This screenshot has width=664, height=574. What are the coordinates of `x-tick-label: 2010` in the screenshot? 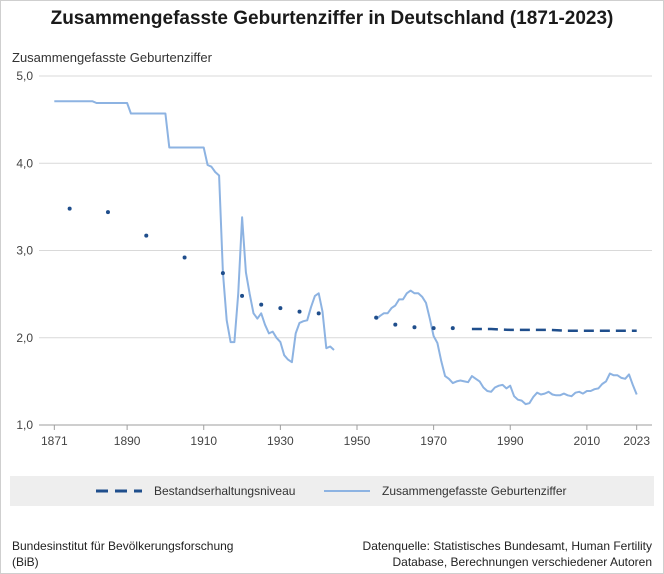 It's located at (587, 441).